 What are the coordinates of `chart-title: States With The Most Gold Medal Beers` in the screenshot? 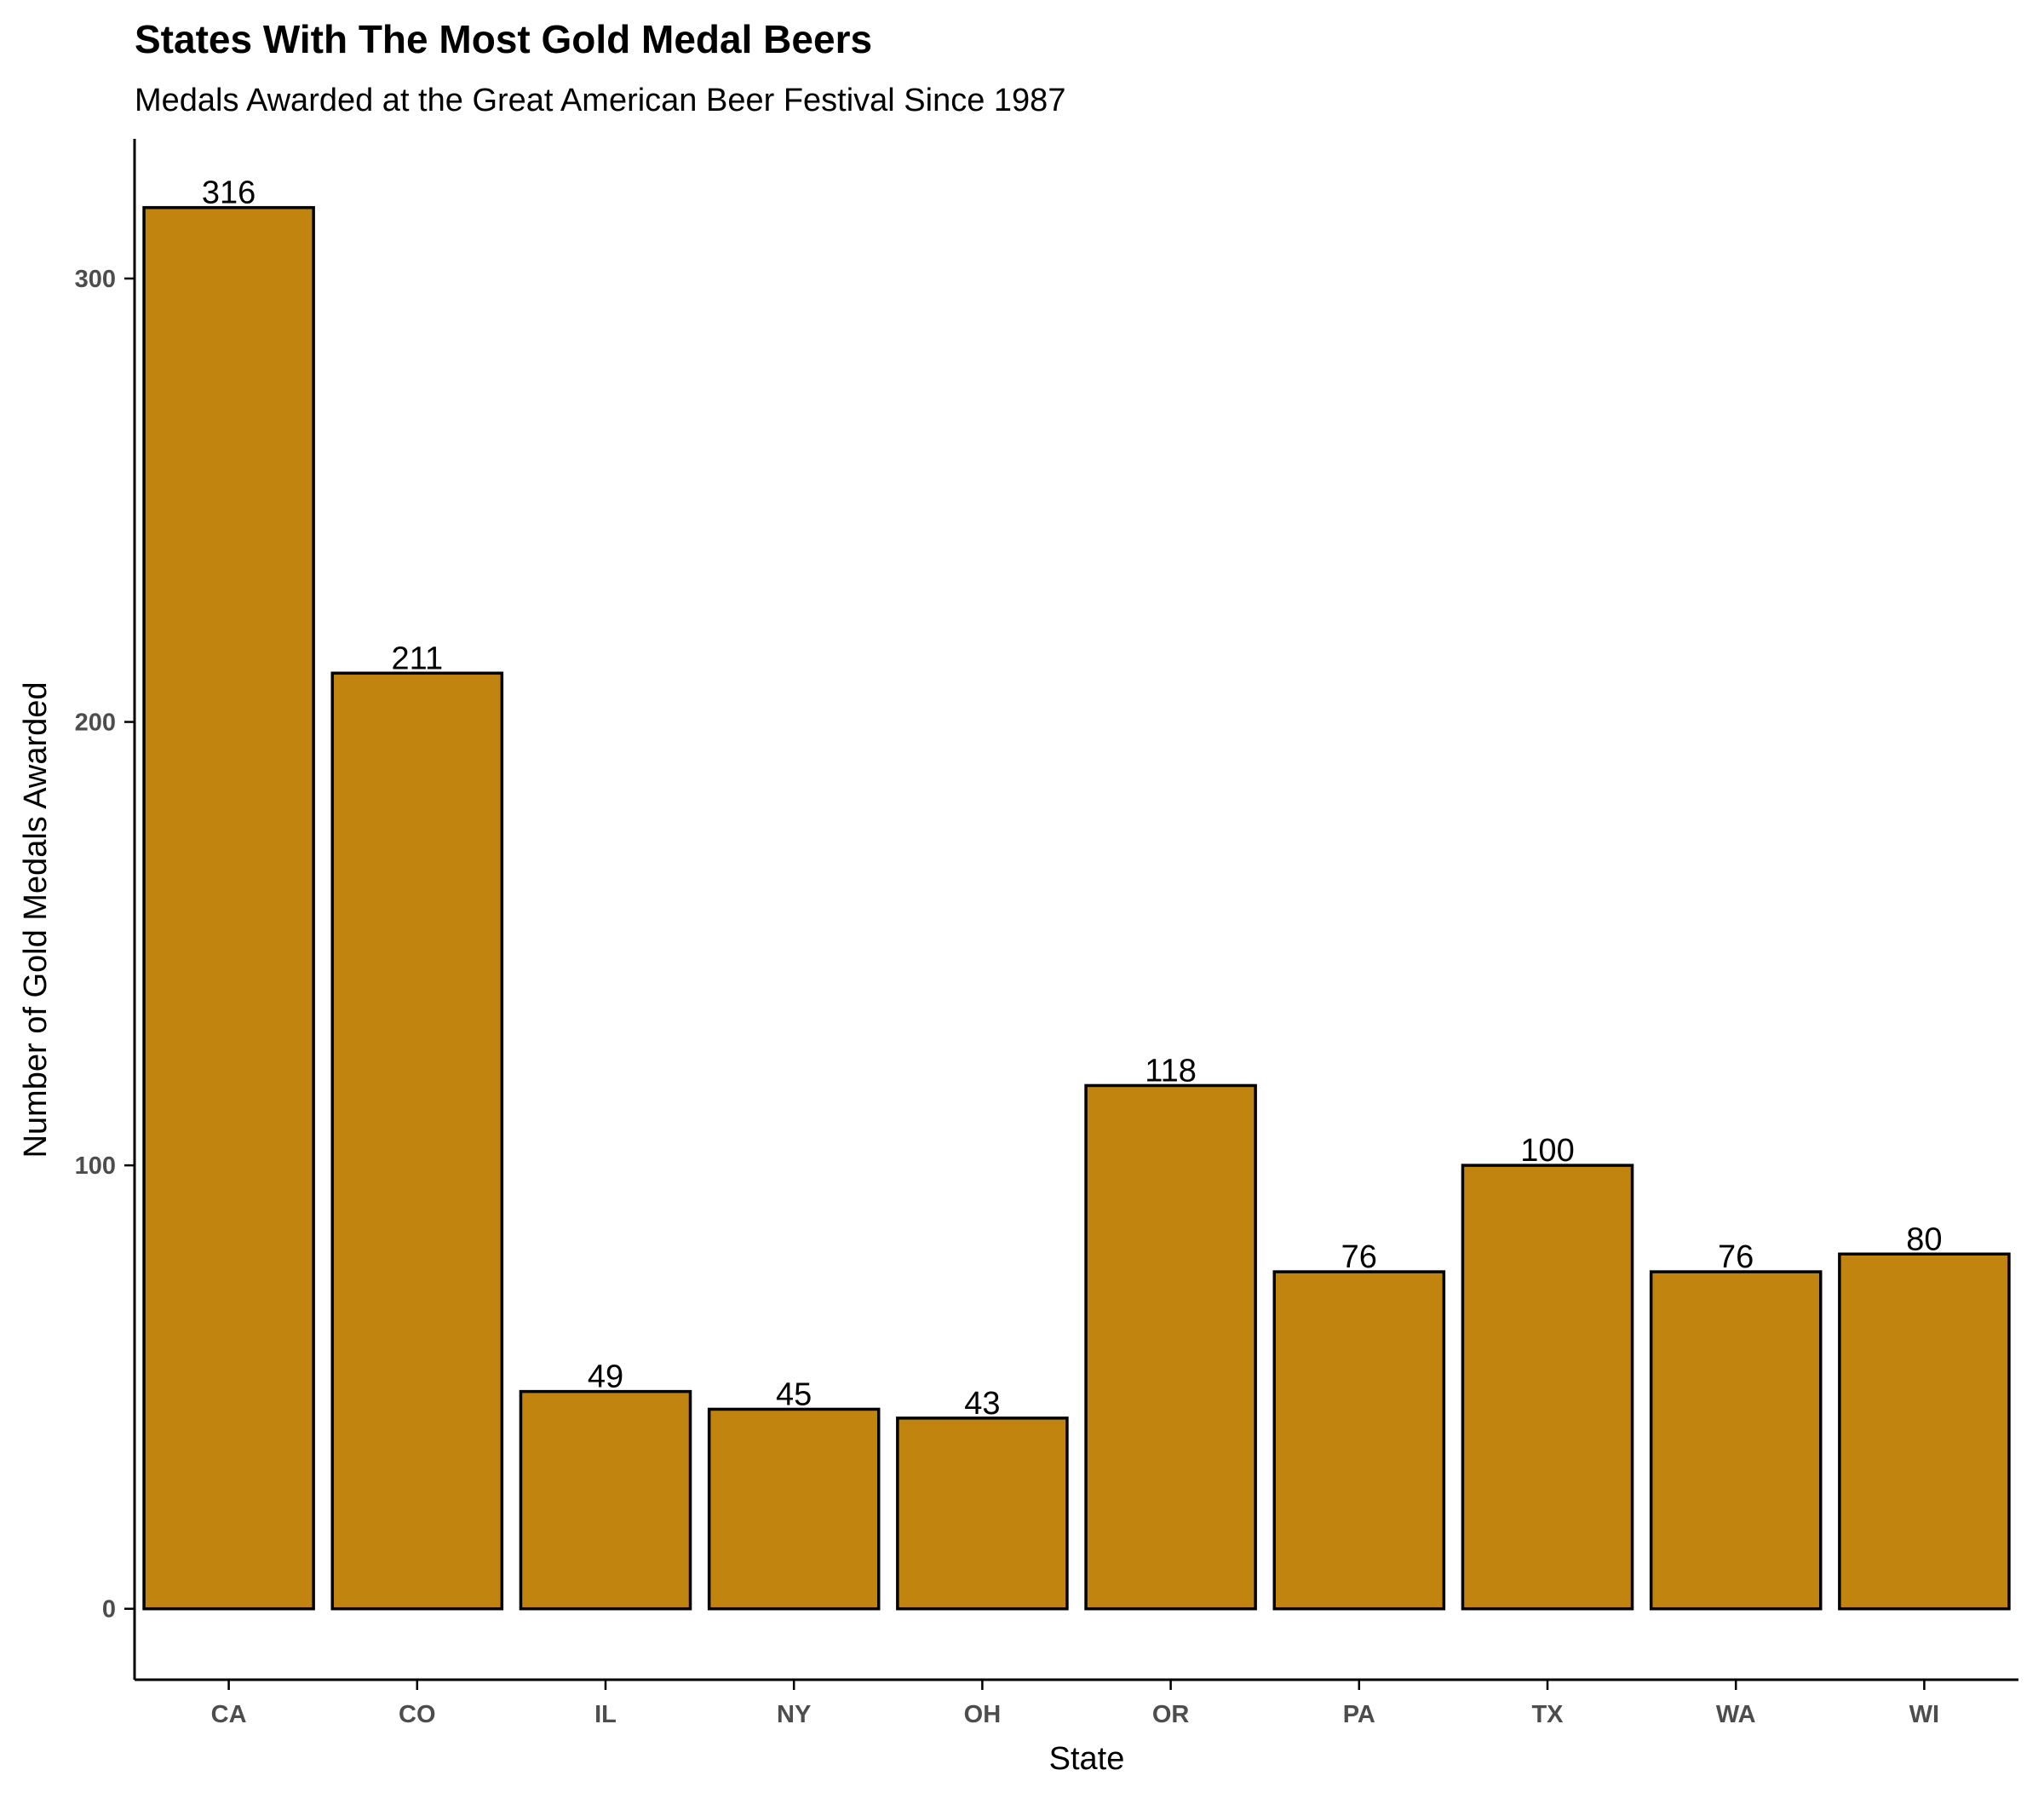 It's located at (504, 39).